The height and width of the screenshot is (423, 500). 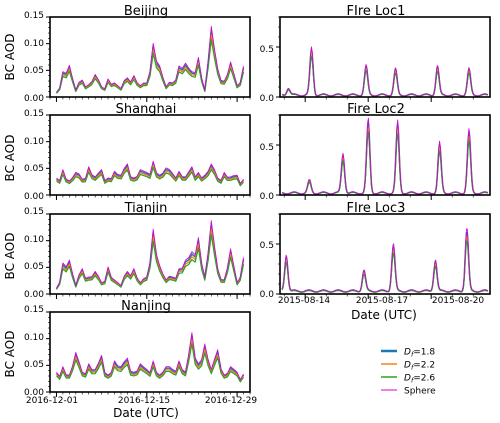 I want to click on panel-beijing: Beijing BC AOD 0.00 0.05 0.10 0.15, so click(x=85, y=54).